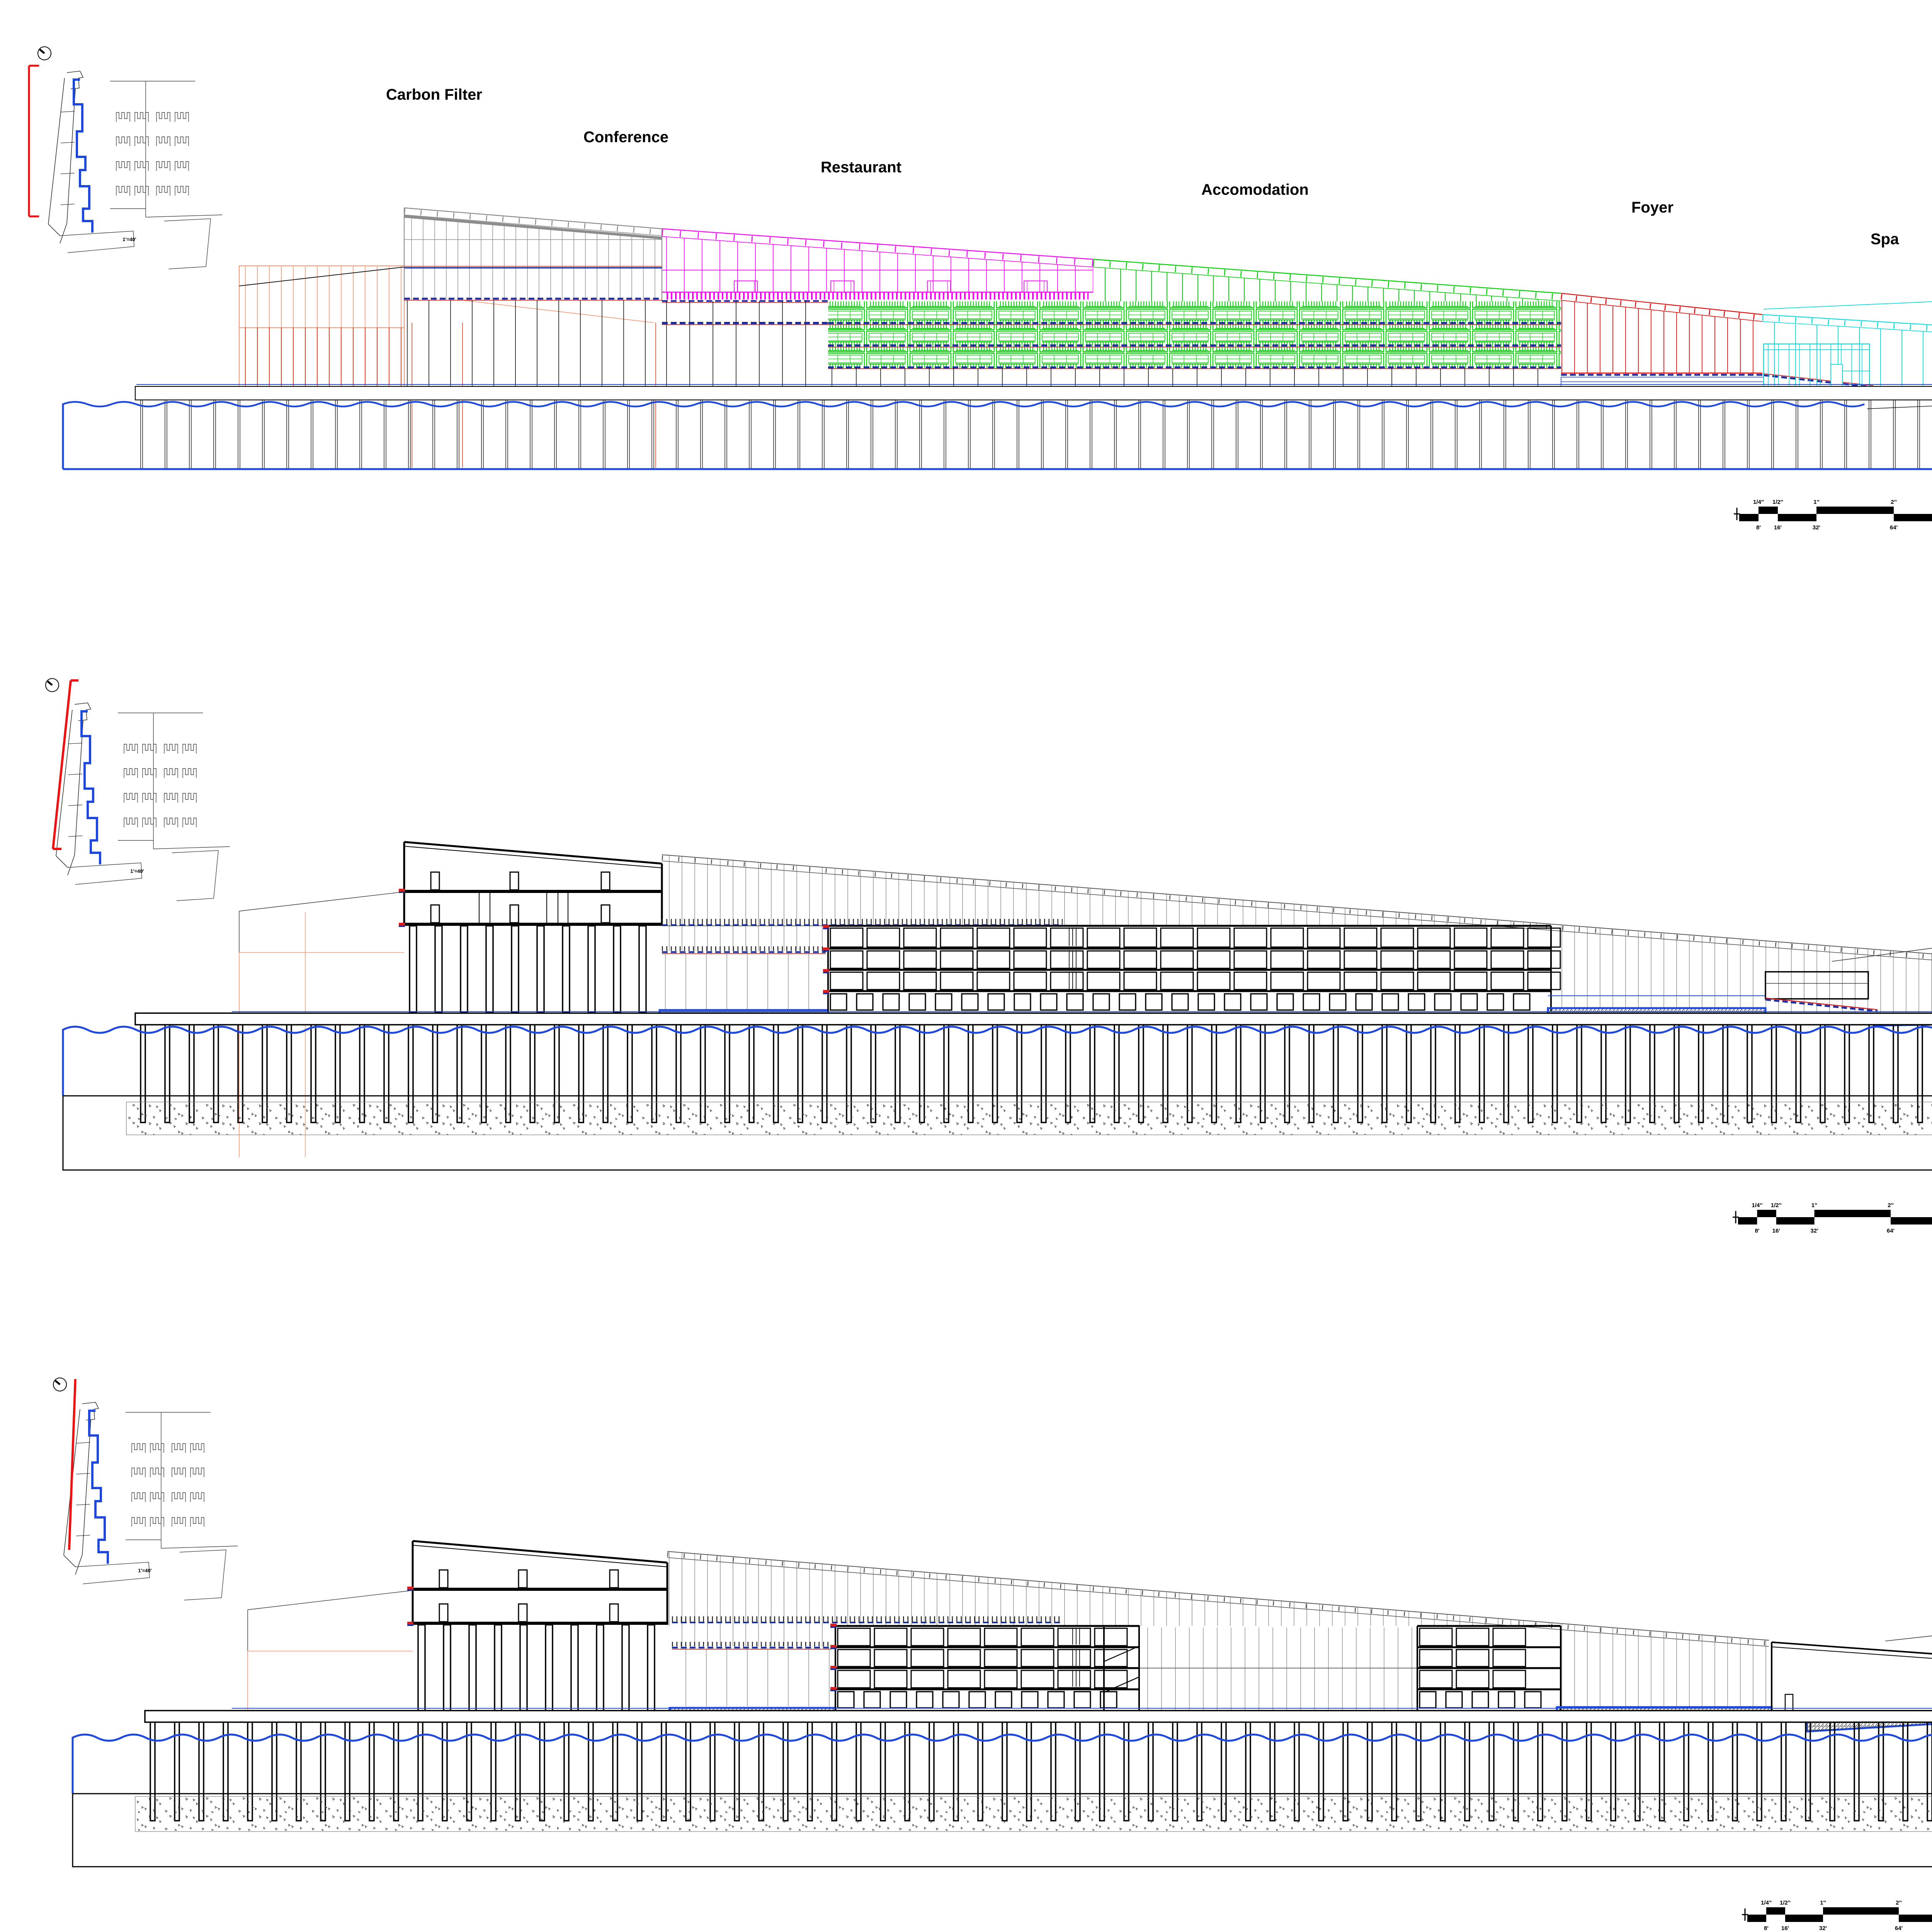 This screenshot has width=1932, height=1932. What do you see at coordinates (625, 137) in the screenshot?
I see `svg-text: Conference` at bounding box center [625, 137].